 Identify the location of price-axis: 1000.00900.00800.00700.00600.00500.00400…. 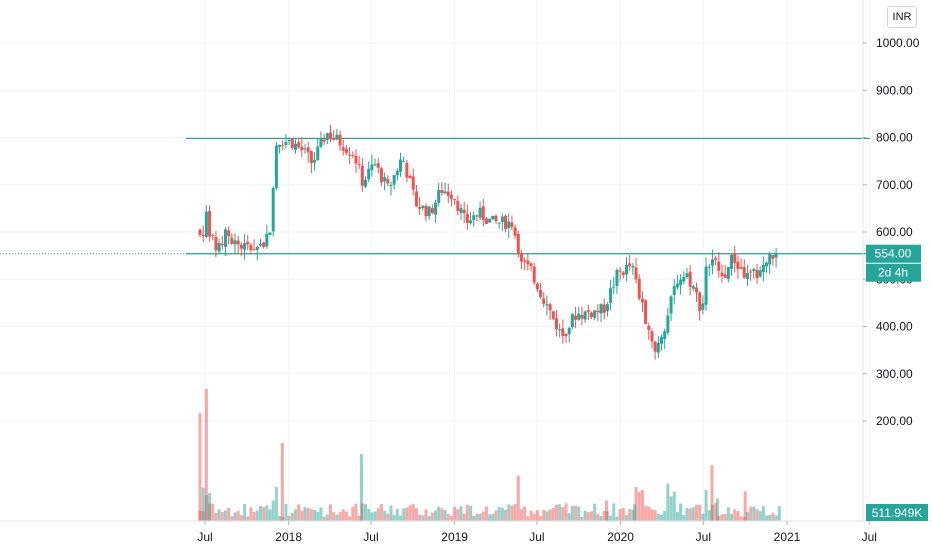
(891, 232).